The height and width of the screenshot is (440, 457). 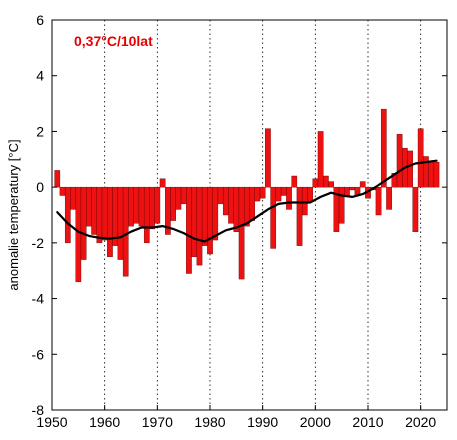 I want to click on bar-1971, so click(x=162, y=183).